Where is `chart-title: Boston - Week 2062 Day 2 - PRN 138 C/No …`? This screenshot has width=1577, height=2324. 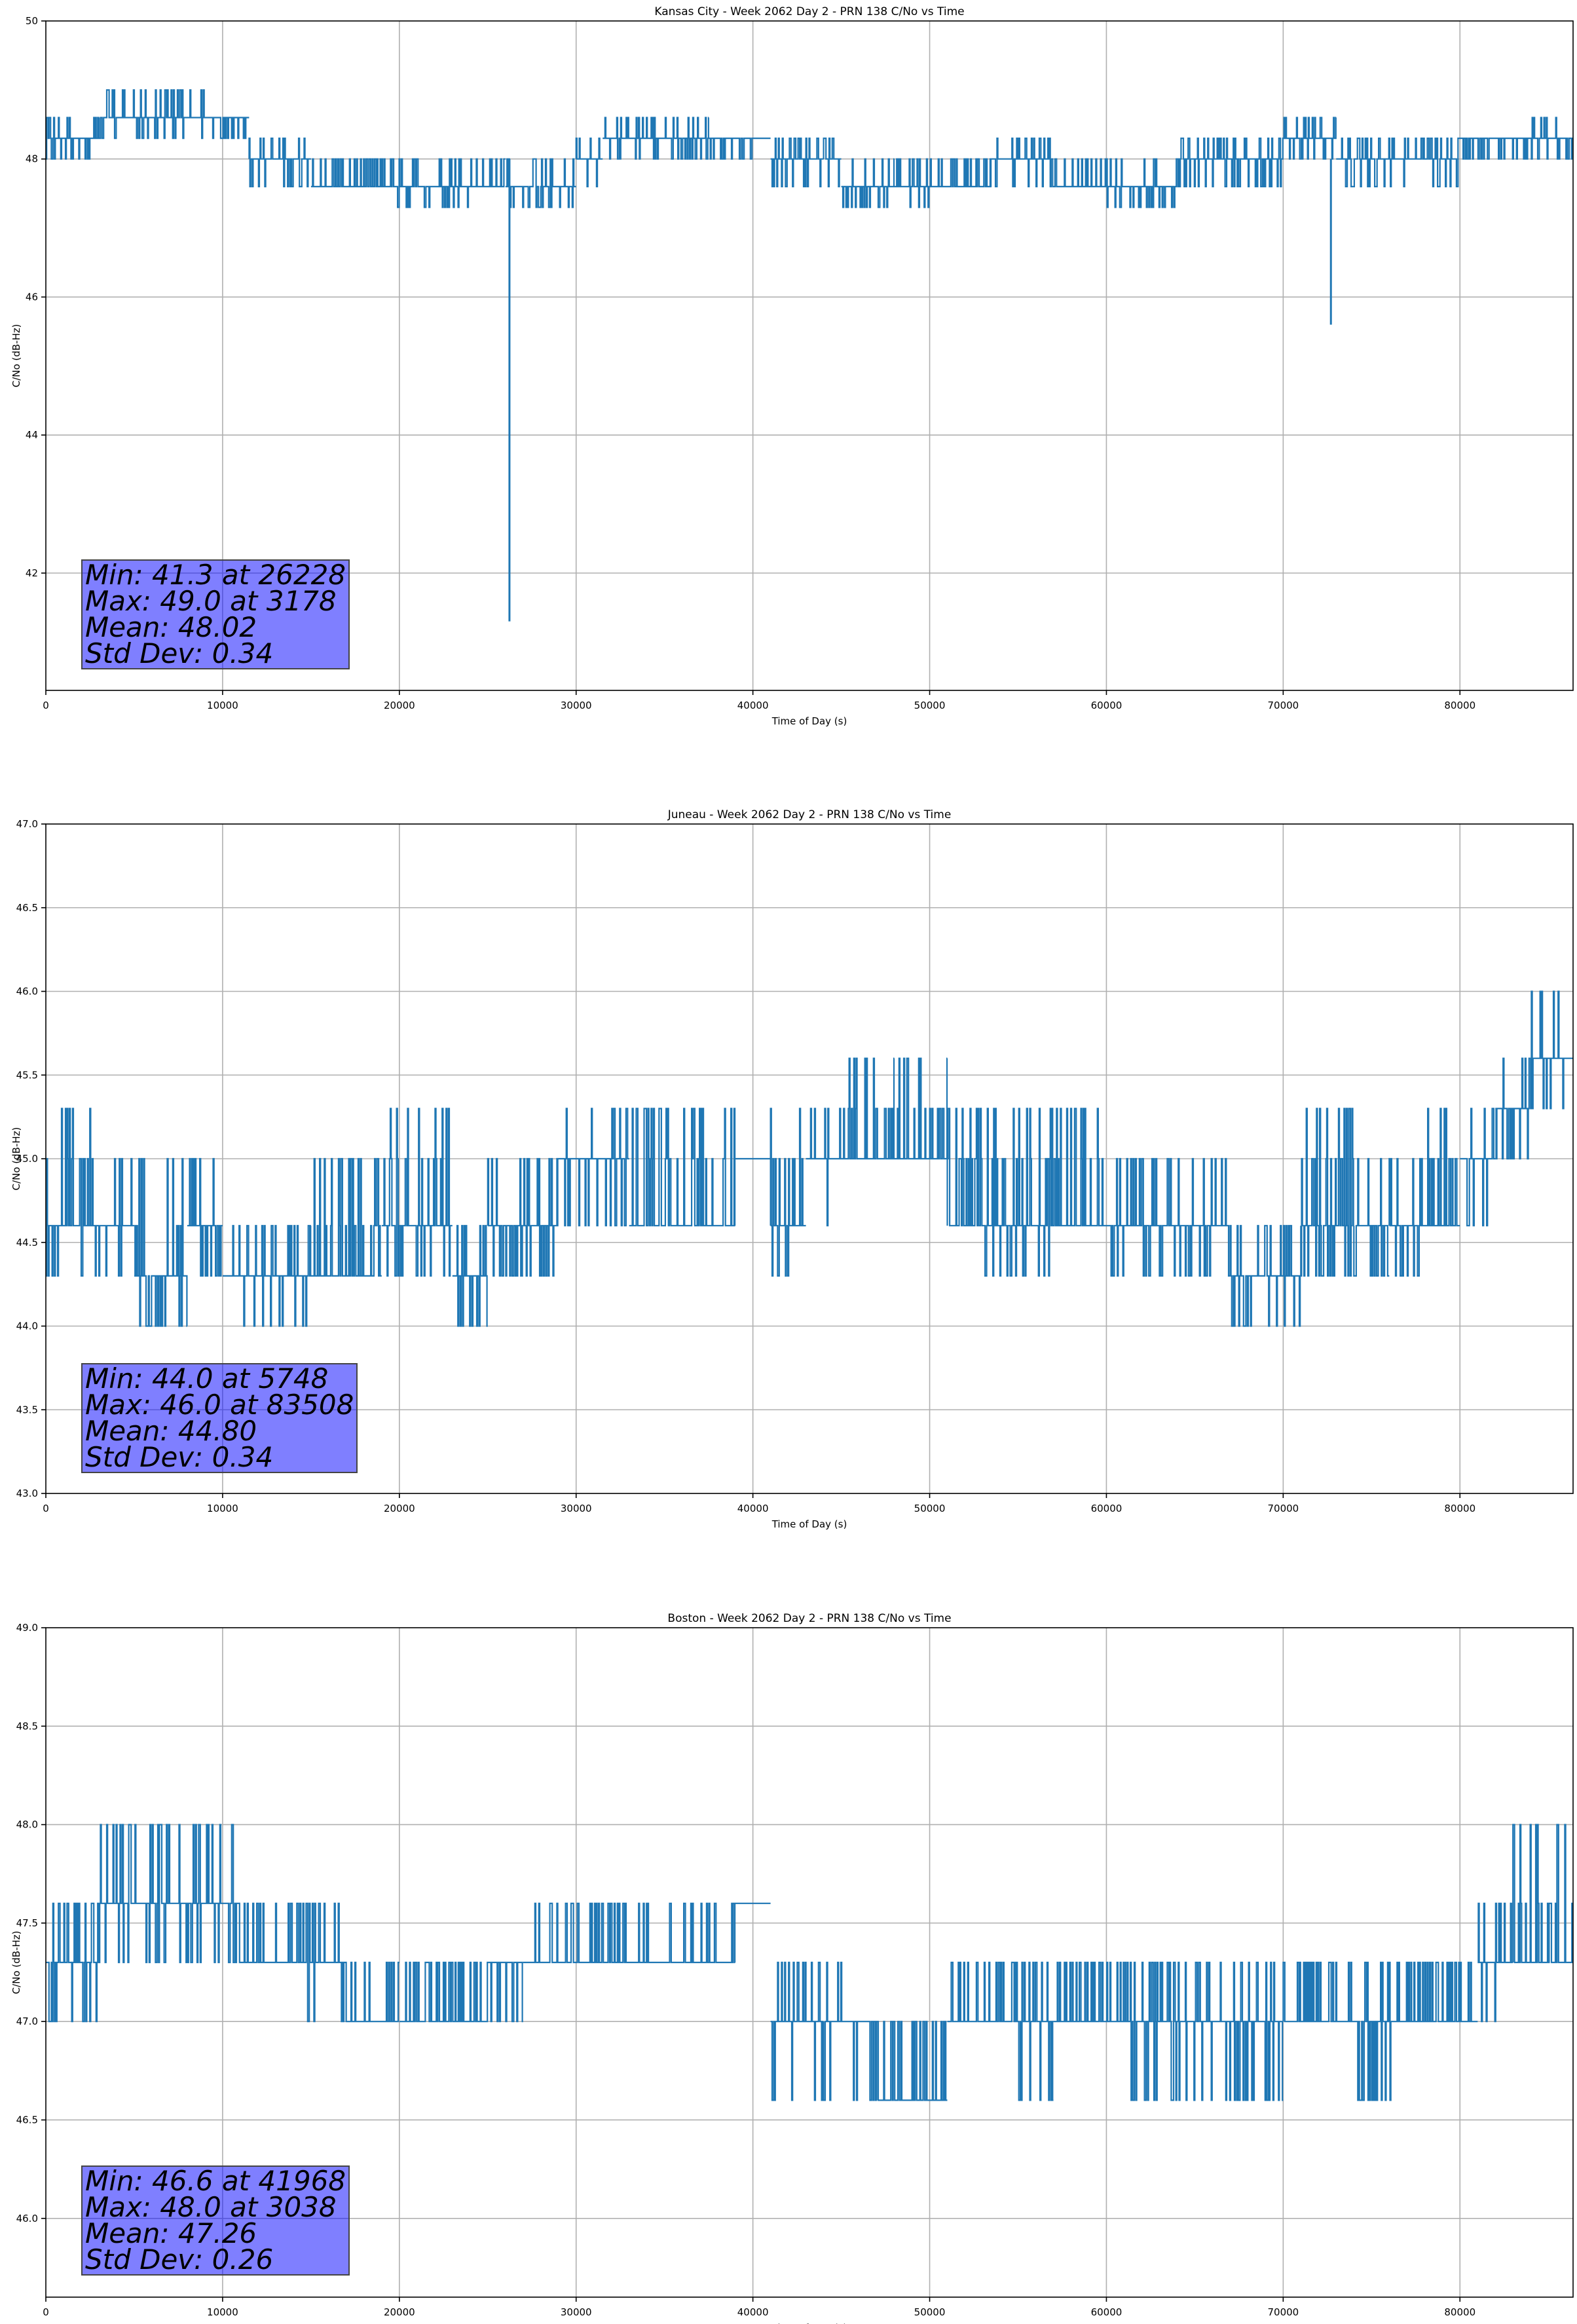
chart-title: Boston - Week 2062 Day 2 - PRN 138 C/No … is located at coordinates (809, 1618).